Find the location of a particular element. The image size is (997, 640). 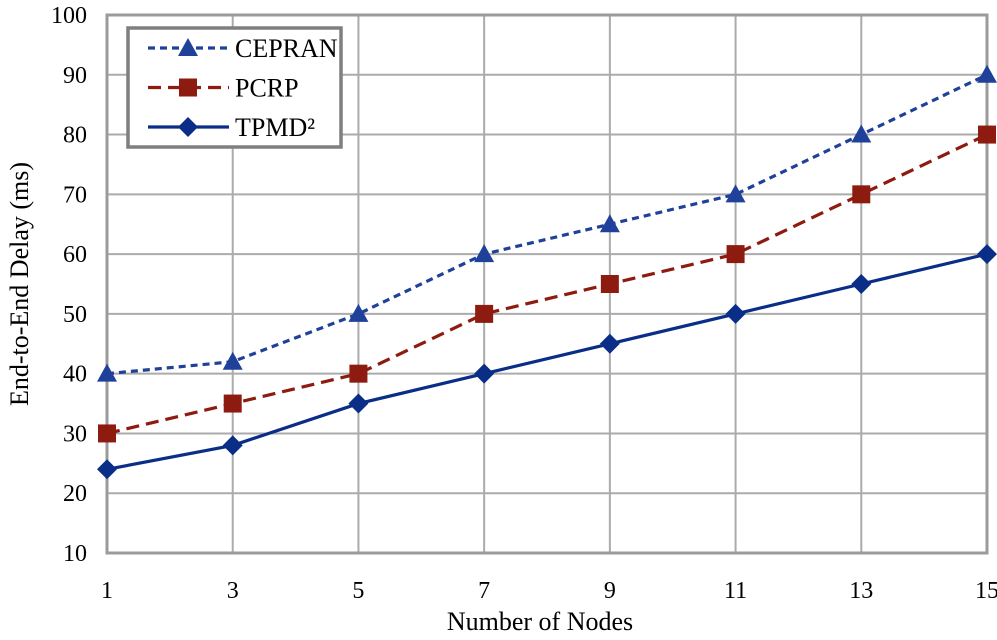

x-tick-label: 11 is located at coordinates (735, 591).